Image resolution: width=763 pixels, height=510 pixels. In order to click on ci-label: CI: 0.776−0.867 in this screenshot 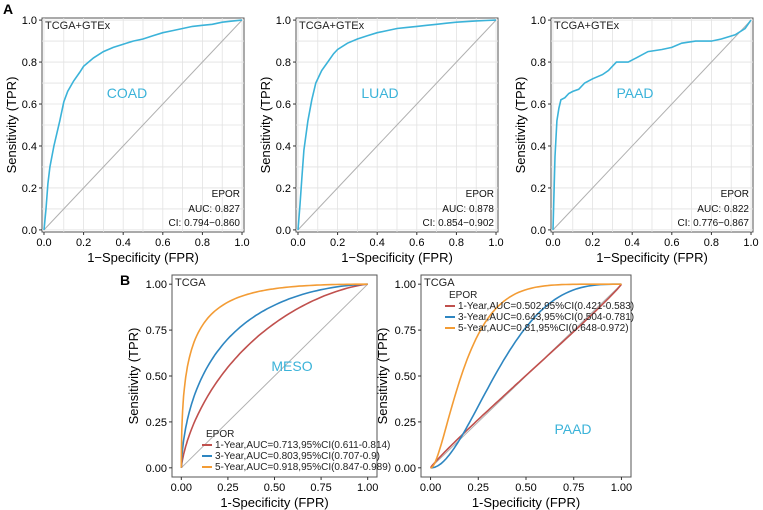, I will do `click(714, 223)`.